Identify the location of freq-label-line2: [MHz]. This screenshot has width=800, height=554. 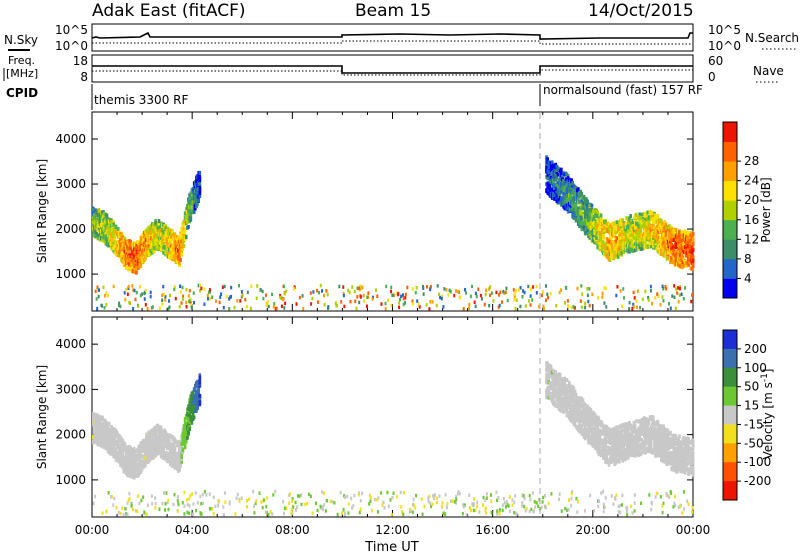
(22, 73).